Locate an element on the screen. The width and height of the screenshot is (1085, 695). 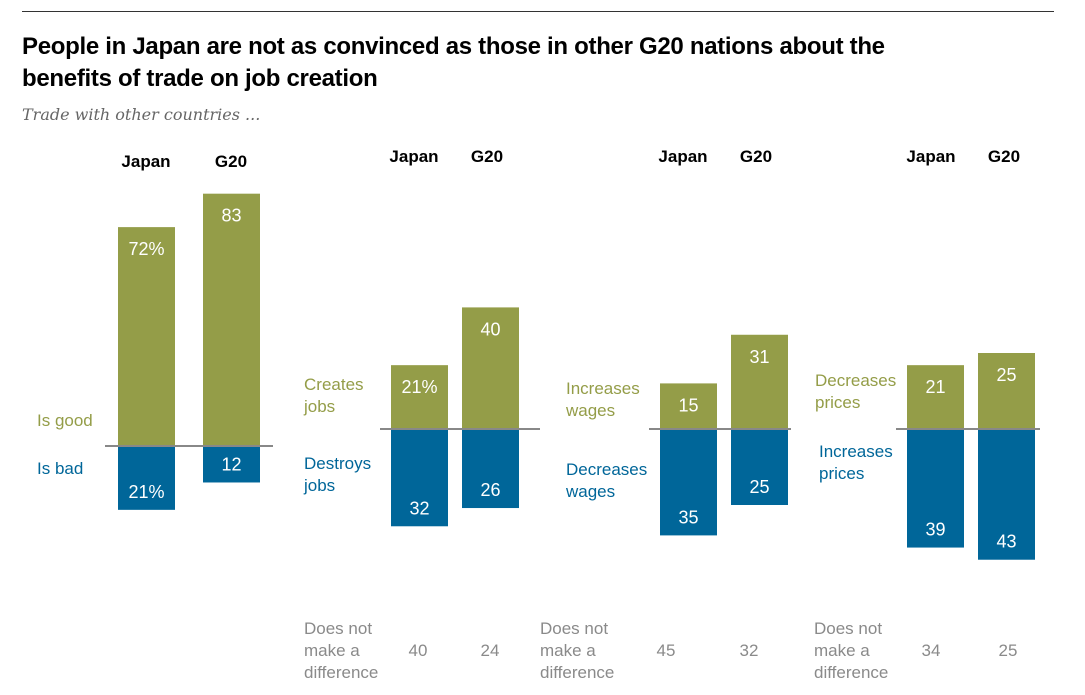
data-label-negative-japan-jobs: 32 is located at coordinates (419, 508).